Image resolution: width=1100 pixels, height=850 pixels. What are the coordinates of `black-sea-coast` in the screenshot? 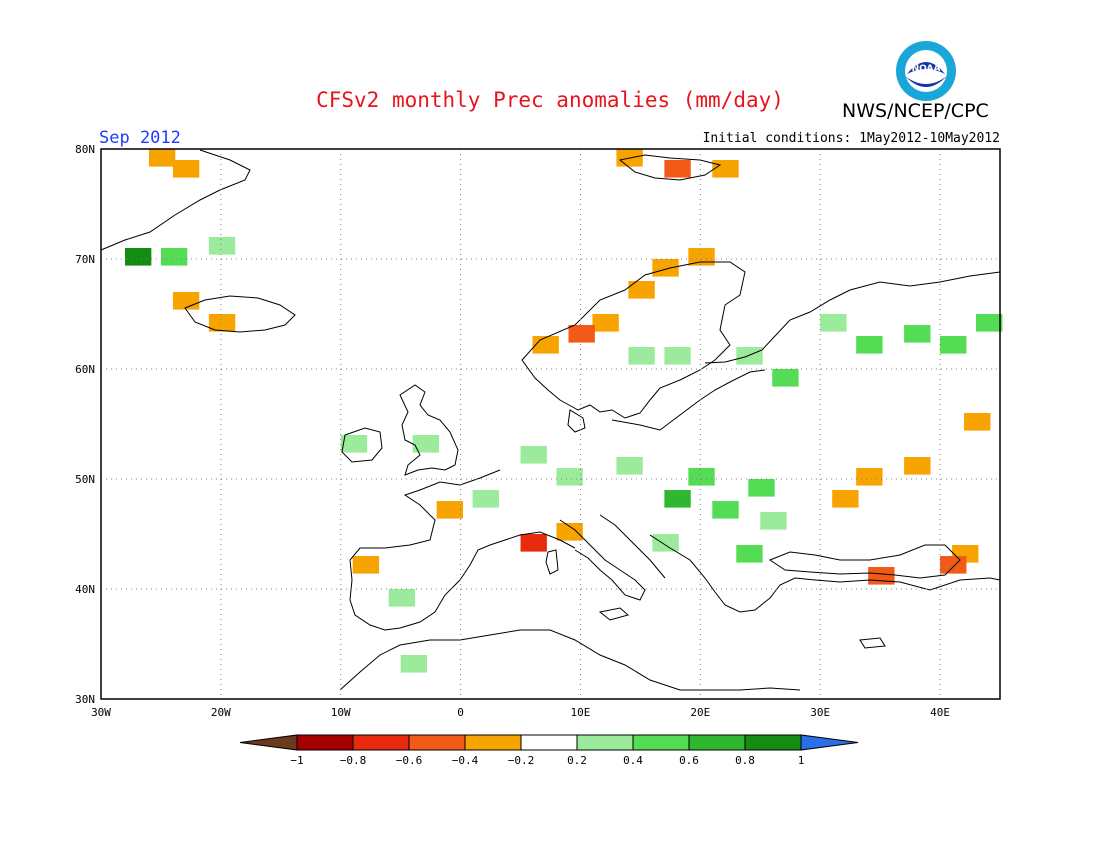 It's located at (864, 561).